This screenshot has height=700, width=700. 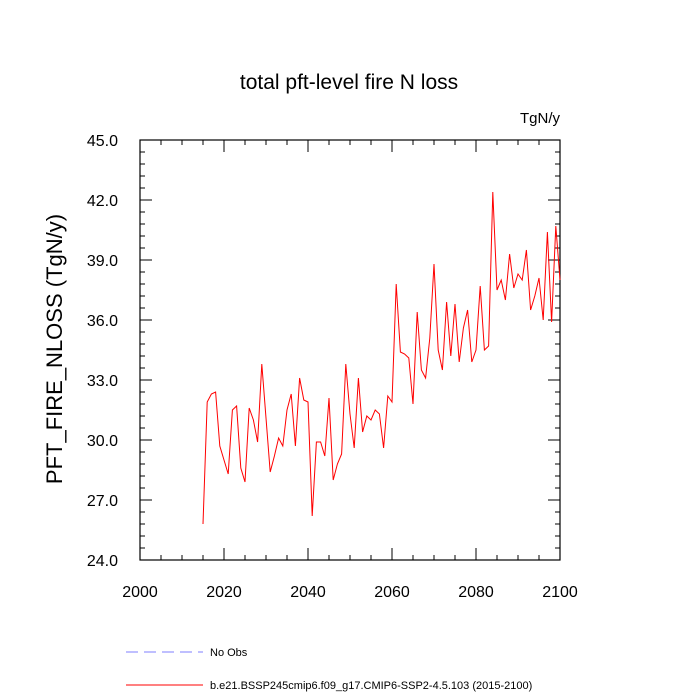 What do you see at coordinates (102, 201) in the screenshot?
I see `y-tick-label: 42.0` at bounding box center [102, 201].